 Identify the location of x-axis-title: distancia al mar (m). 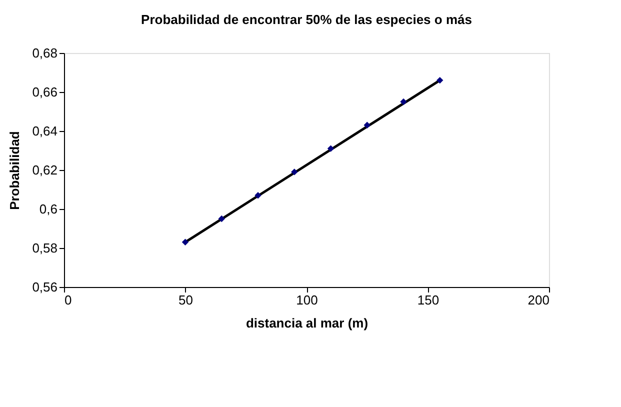
(307, 323).